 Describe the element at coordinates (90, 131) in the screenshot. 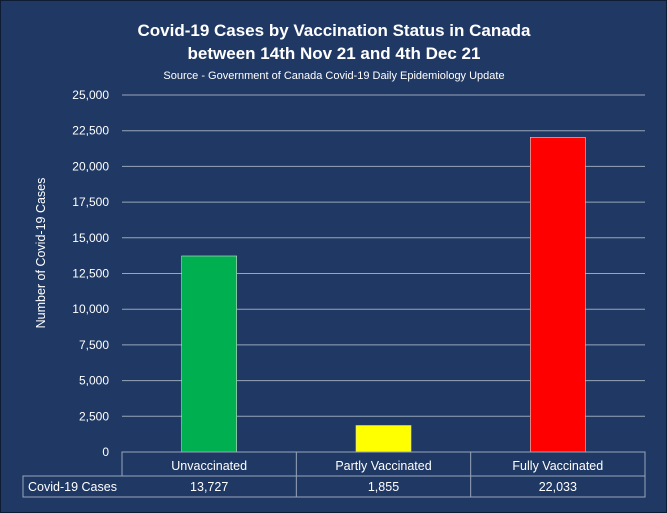

I see `y-tick-label: 22,500` at that location.